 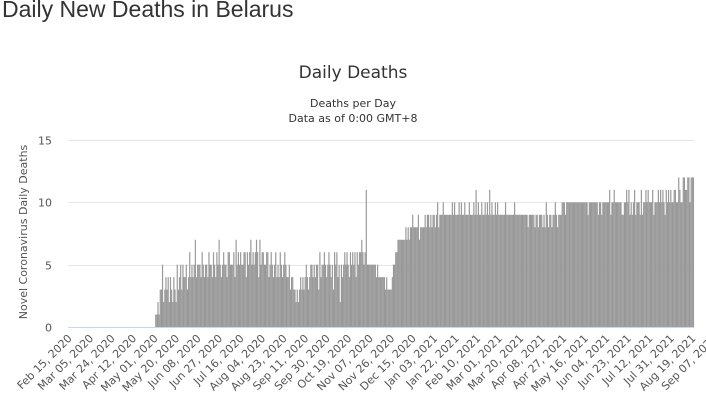 What do you see at coordinates (45, 141) in the screenshot?
I see `y-tick-label: 15` at bounding box center [45, 141].